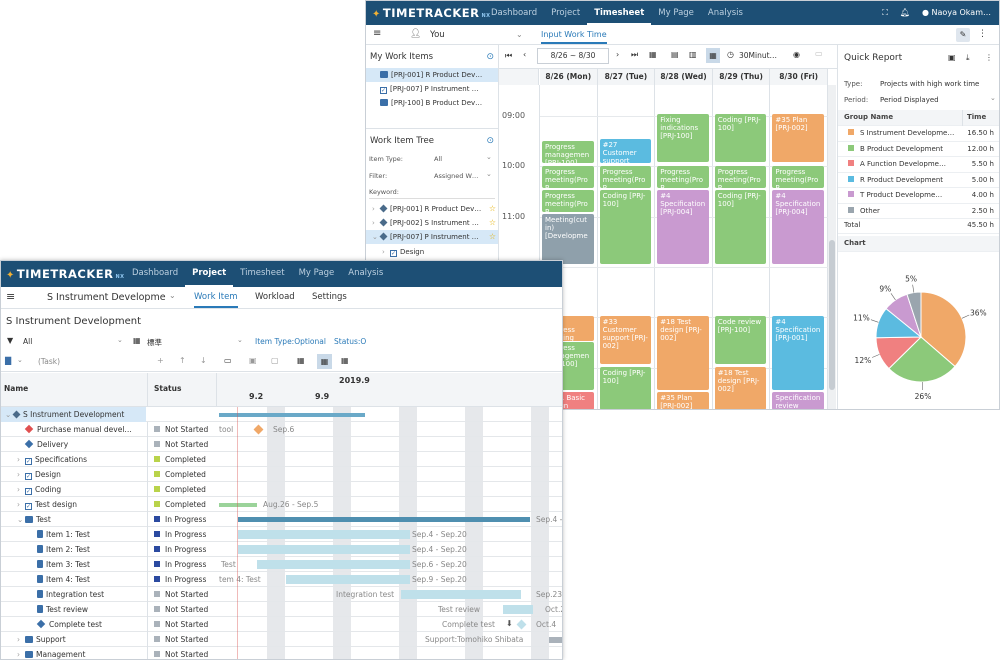  I want to click on bell-icon: 🔔︎, so click(905, 12).